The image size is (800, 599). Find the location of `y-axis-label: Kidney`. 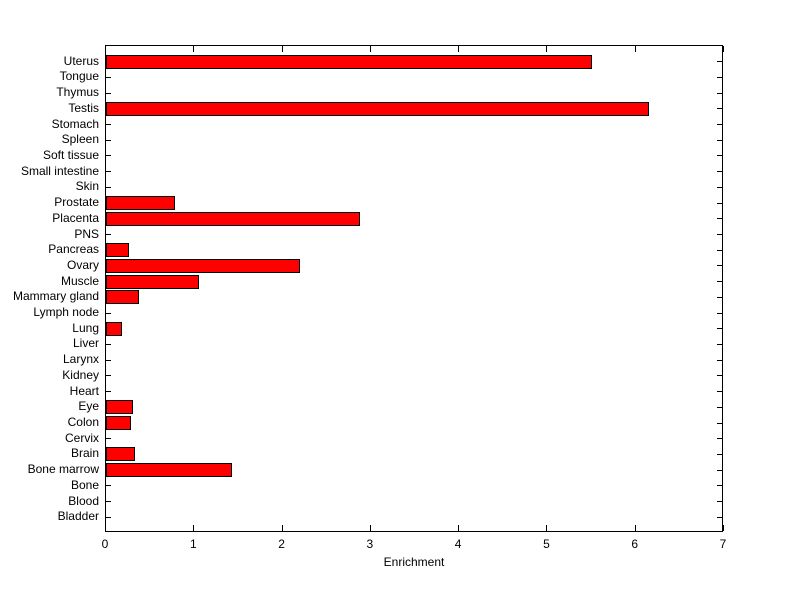

y-axis-label: Kidney is located at coordinates (80, 374).